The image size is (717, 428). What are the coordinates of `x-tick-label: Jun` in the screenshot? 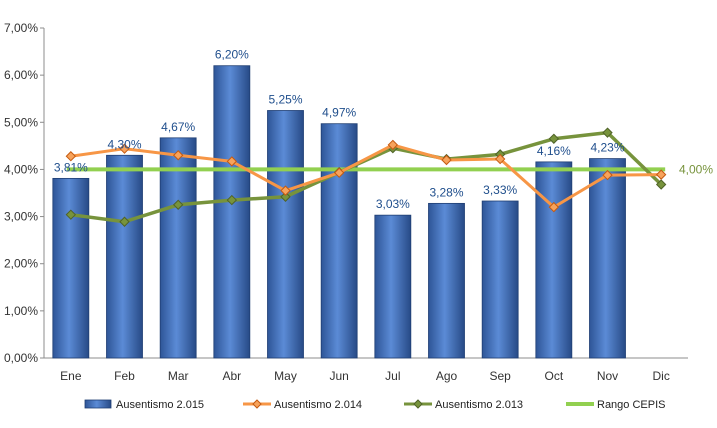 It's located at (338, 376).